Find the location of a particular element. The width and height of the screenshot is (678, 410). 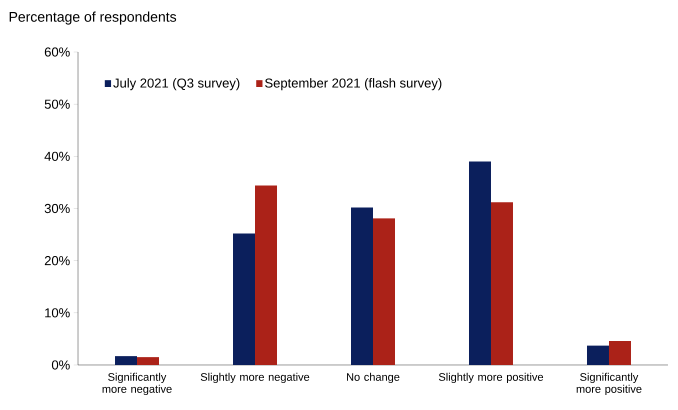

x-tick-label: Slightly more negative is located at coordinates (255, 378).